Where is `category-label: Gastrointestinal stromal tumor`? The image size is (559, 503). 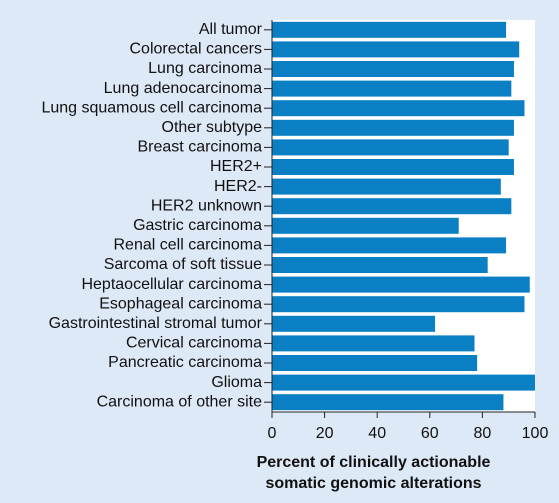
category-label: Gastrointestinal stromal tumor is located at coordinates (156, 323).